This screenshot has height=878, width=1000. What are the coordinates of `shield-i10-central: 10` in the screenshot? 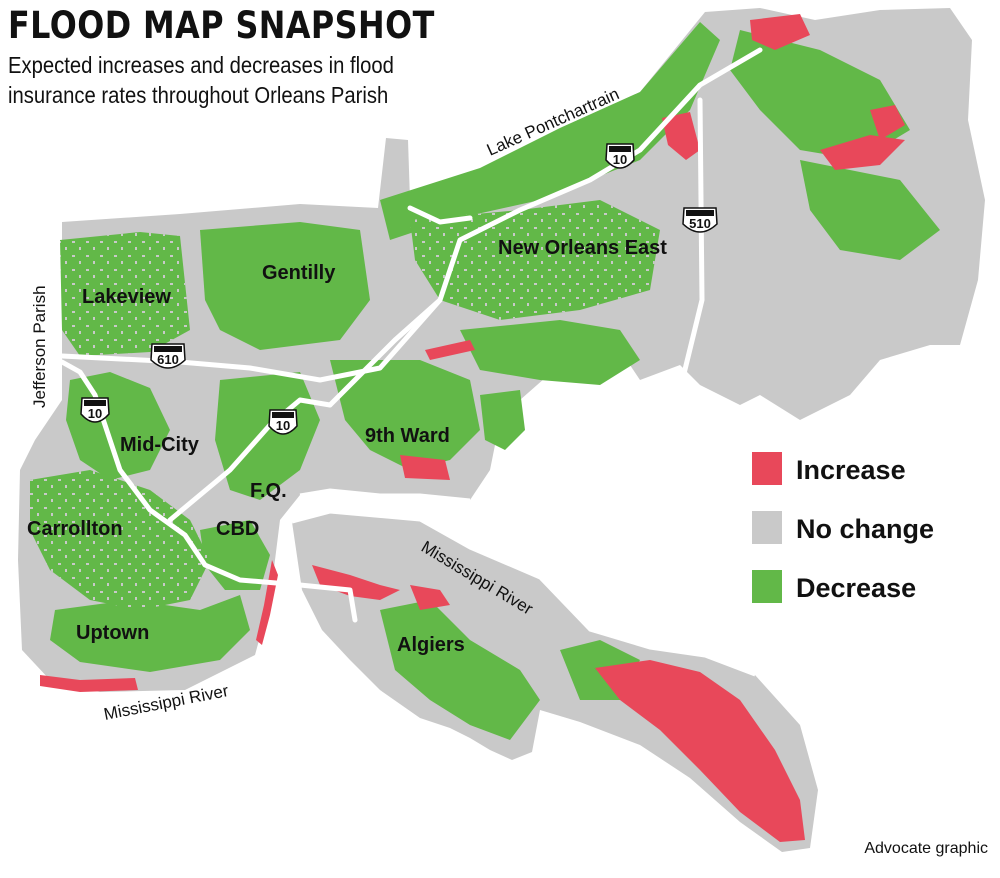 It's located at (283, 422).